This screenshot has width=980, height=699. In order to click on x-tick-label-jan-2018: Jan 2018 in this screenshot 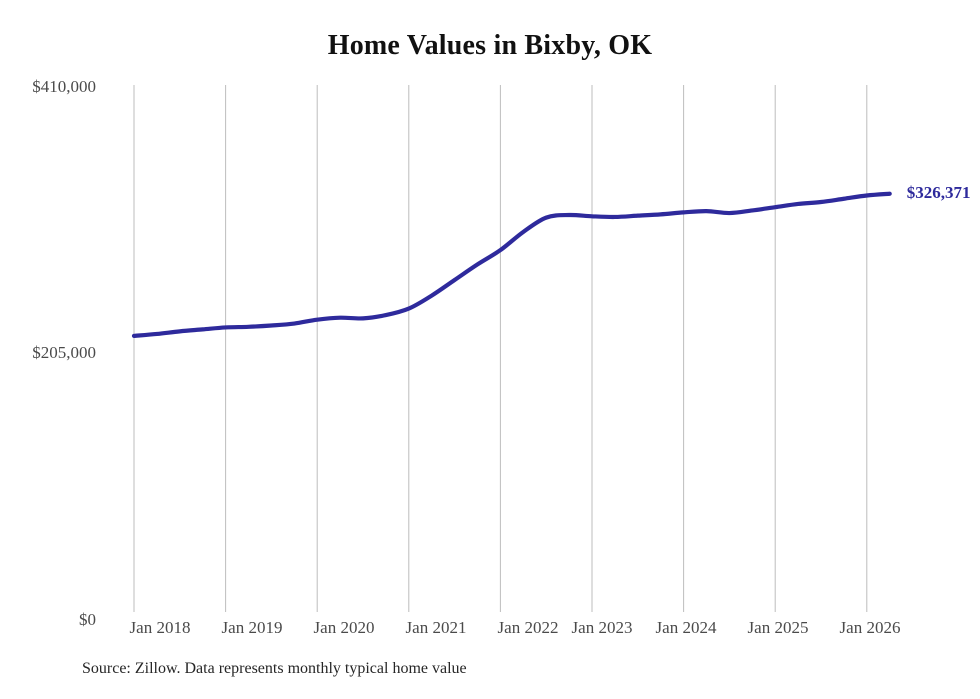, I will do `click(160, 627)`.